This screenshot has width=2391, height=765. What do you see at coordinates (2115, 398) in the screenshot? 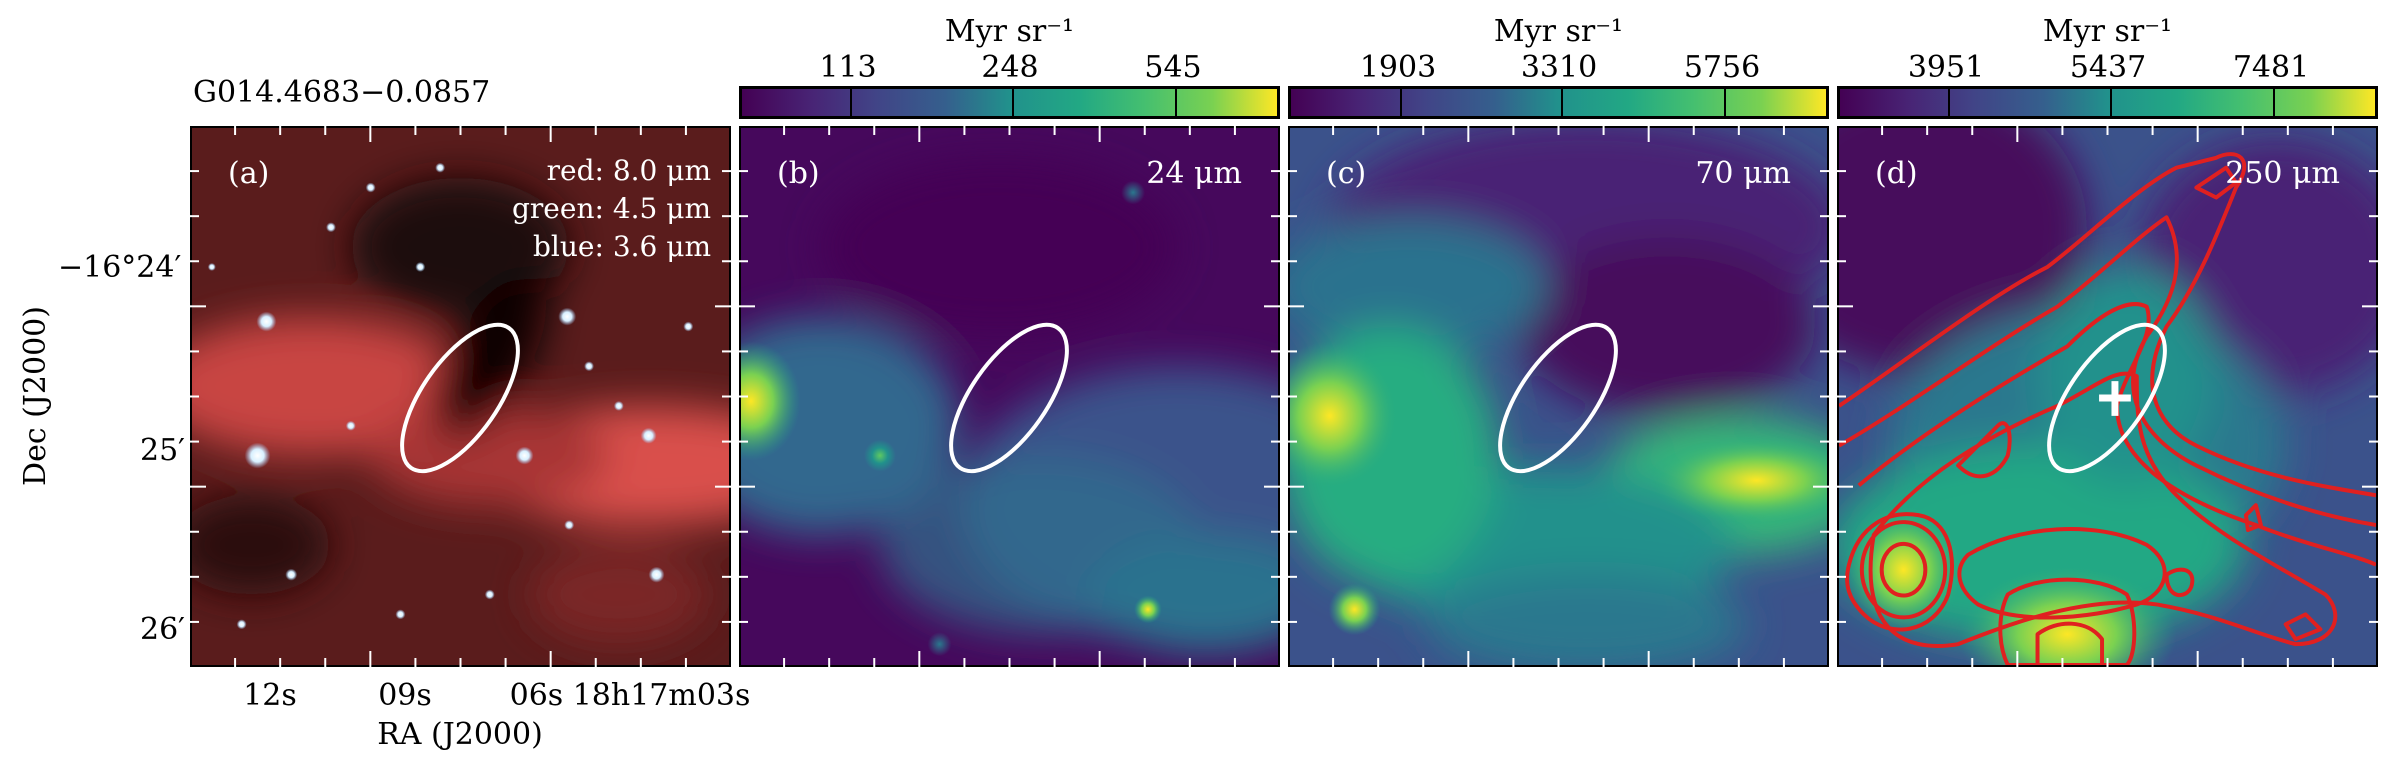
I see `position-marker-plus` at bounding box center [2115, 398].